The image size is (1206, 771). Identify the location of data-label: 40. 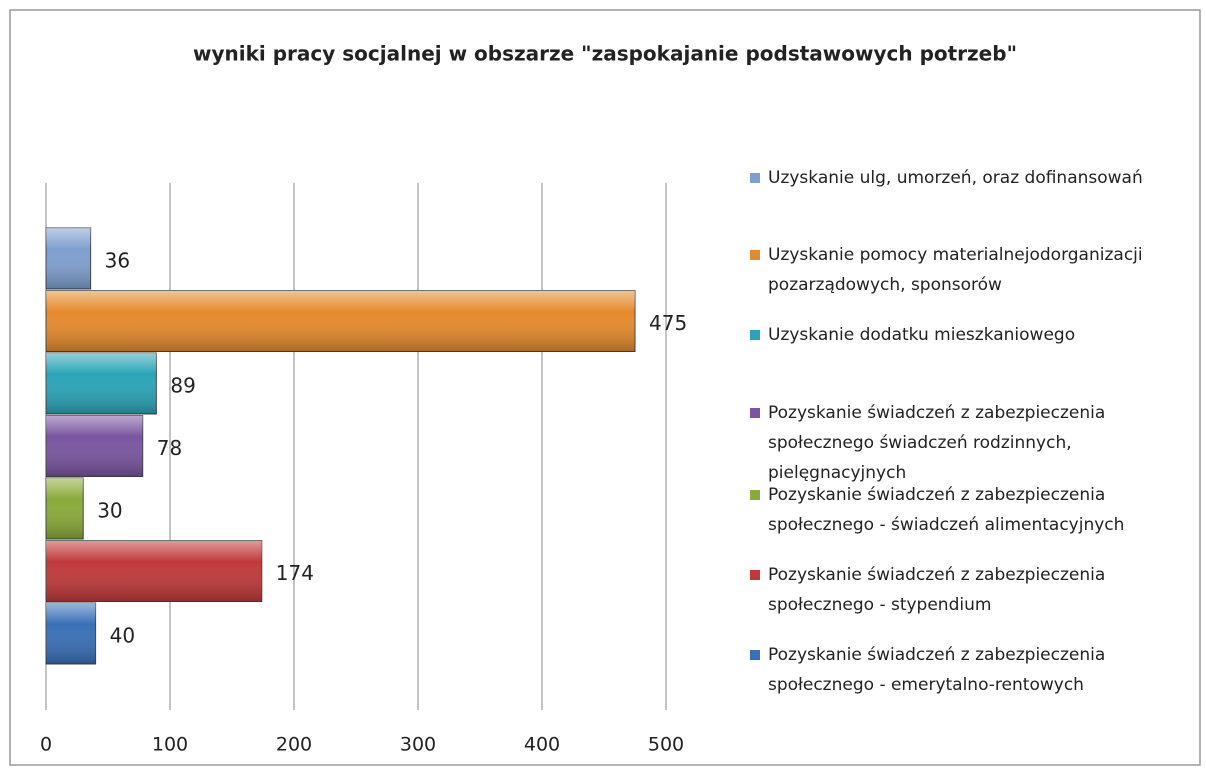
(122, 636).